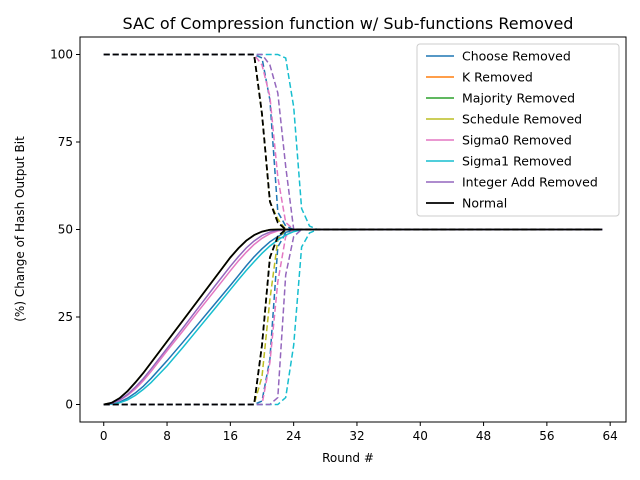 The width and height of the screenshot is (640, 480). Describe the element at coordinates (420, 436) in the screenshot. I see `x-tick-label: 40` at that location.